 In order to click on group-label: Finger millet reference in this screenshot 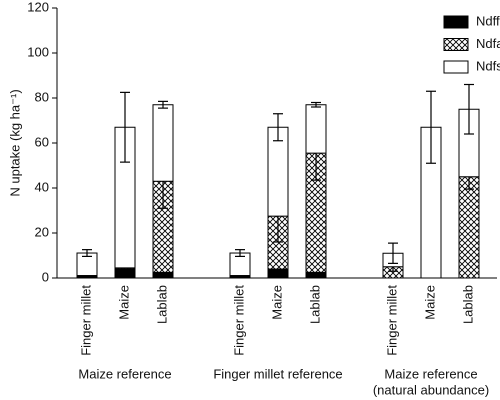, I will do `click(277, 373)`.